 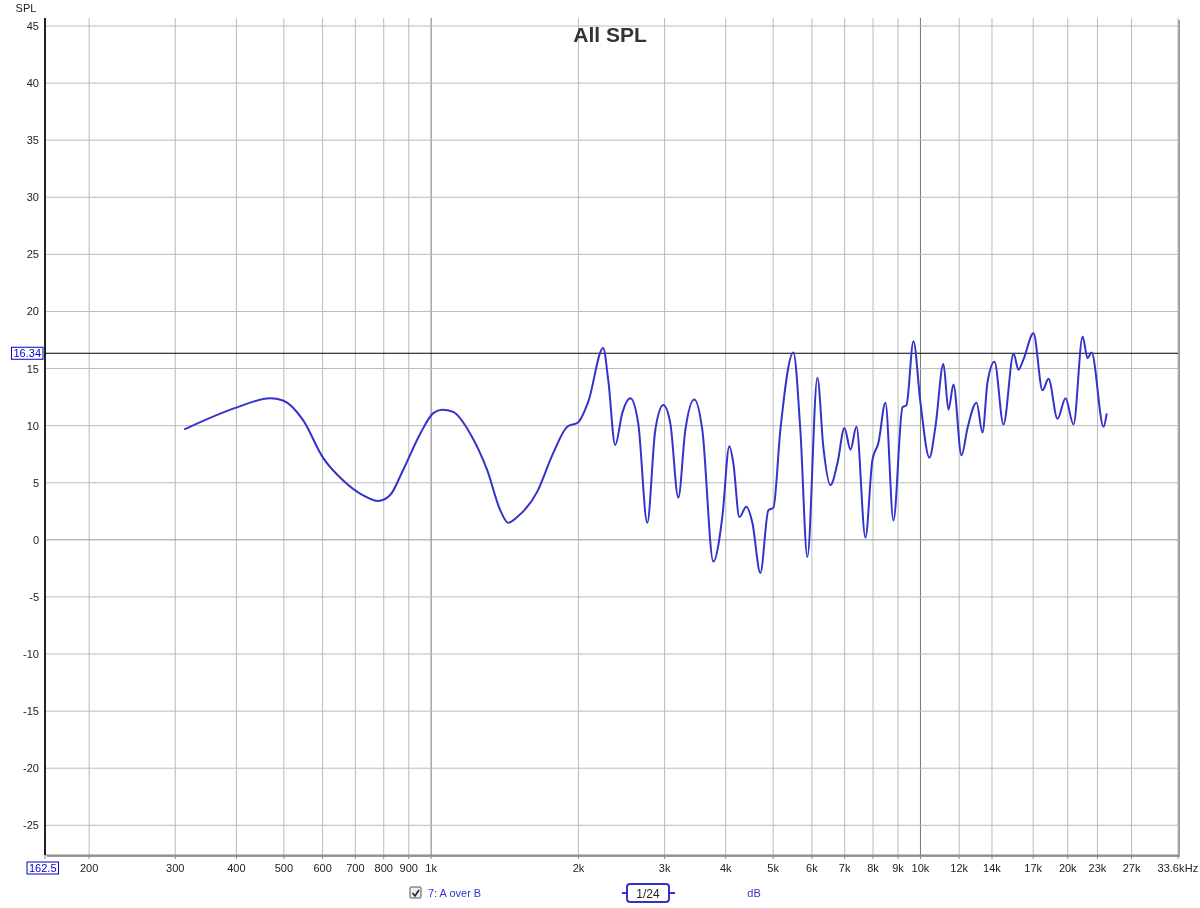 What do you see at coordinates (236, 868) in the screenshot?
I see `x-tick-label: 400` at bounding box center [236, 868].